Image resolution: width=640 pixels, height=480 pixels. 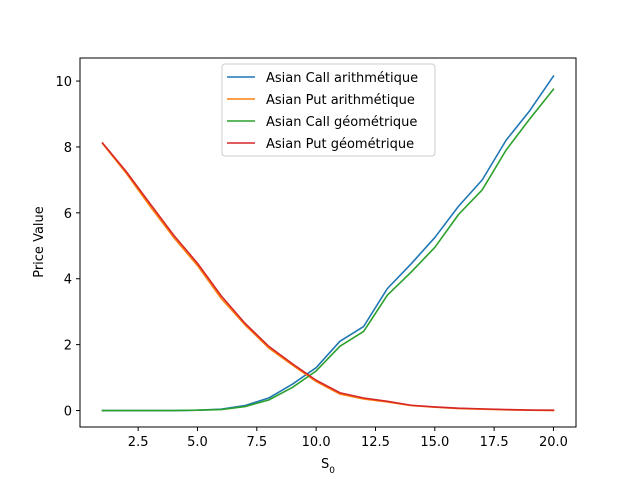 What do you see at coordinates (256, 442) in the screenshot?
I see `x-tick-label: 7.5` at bounding box center [256, 442].